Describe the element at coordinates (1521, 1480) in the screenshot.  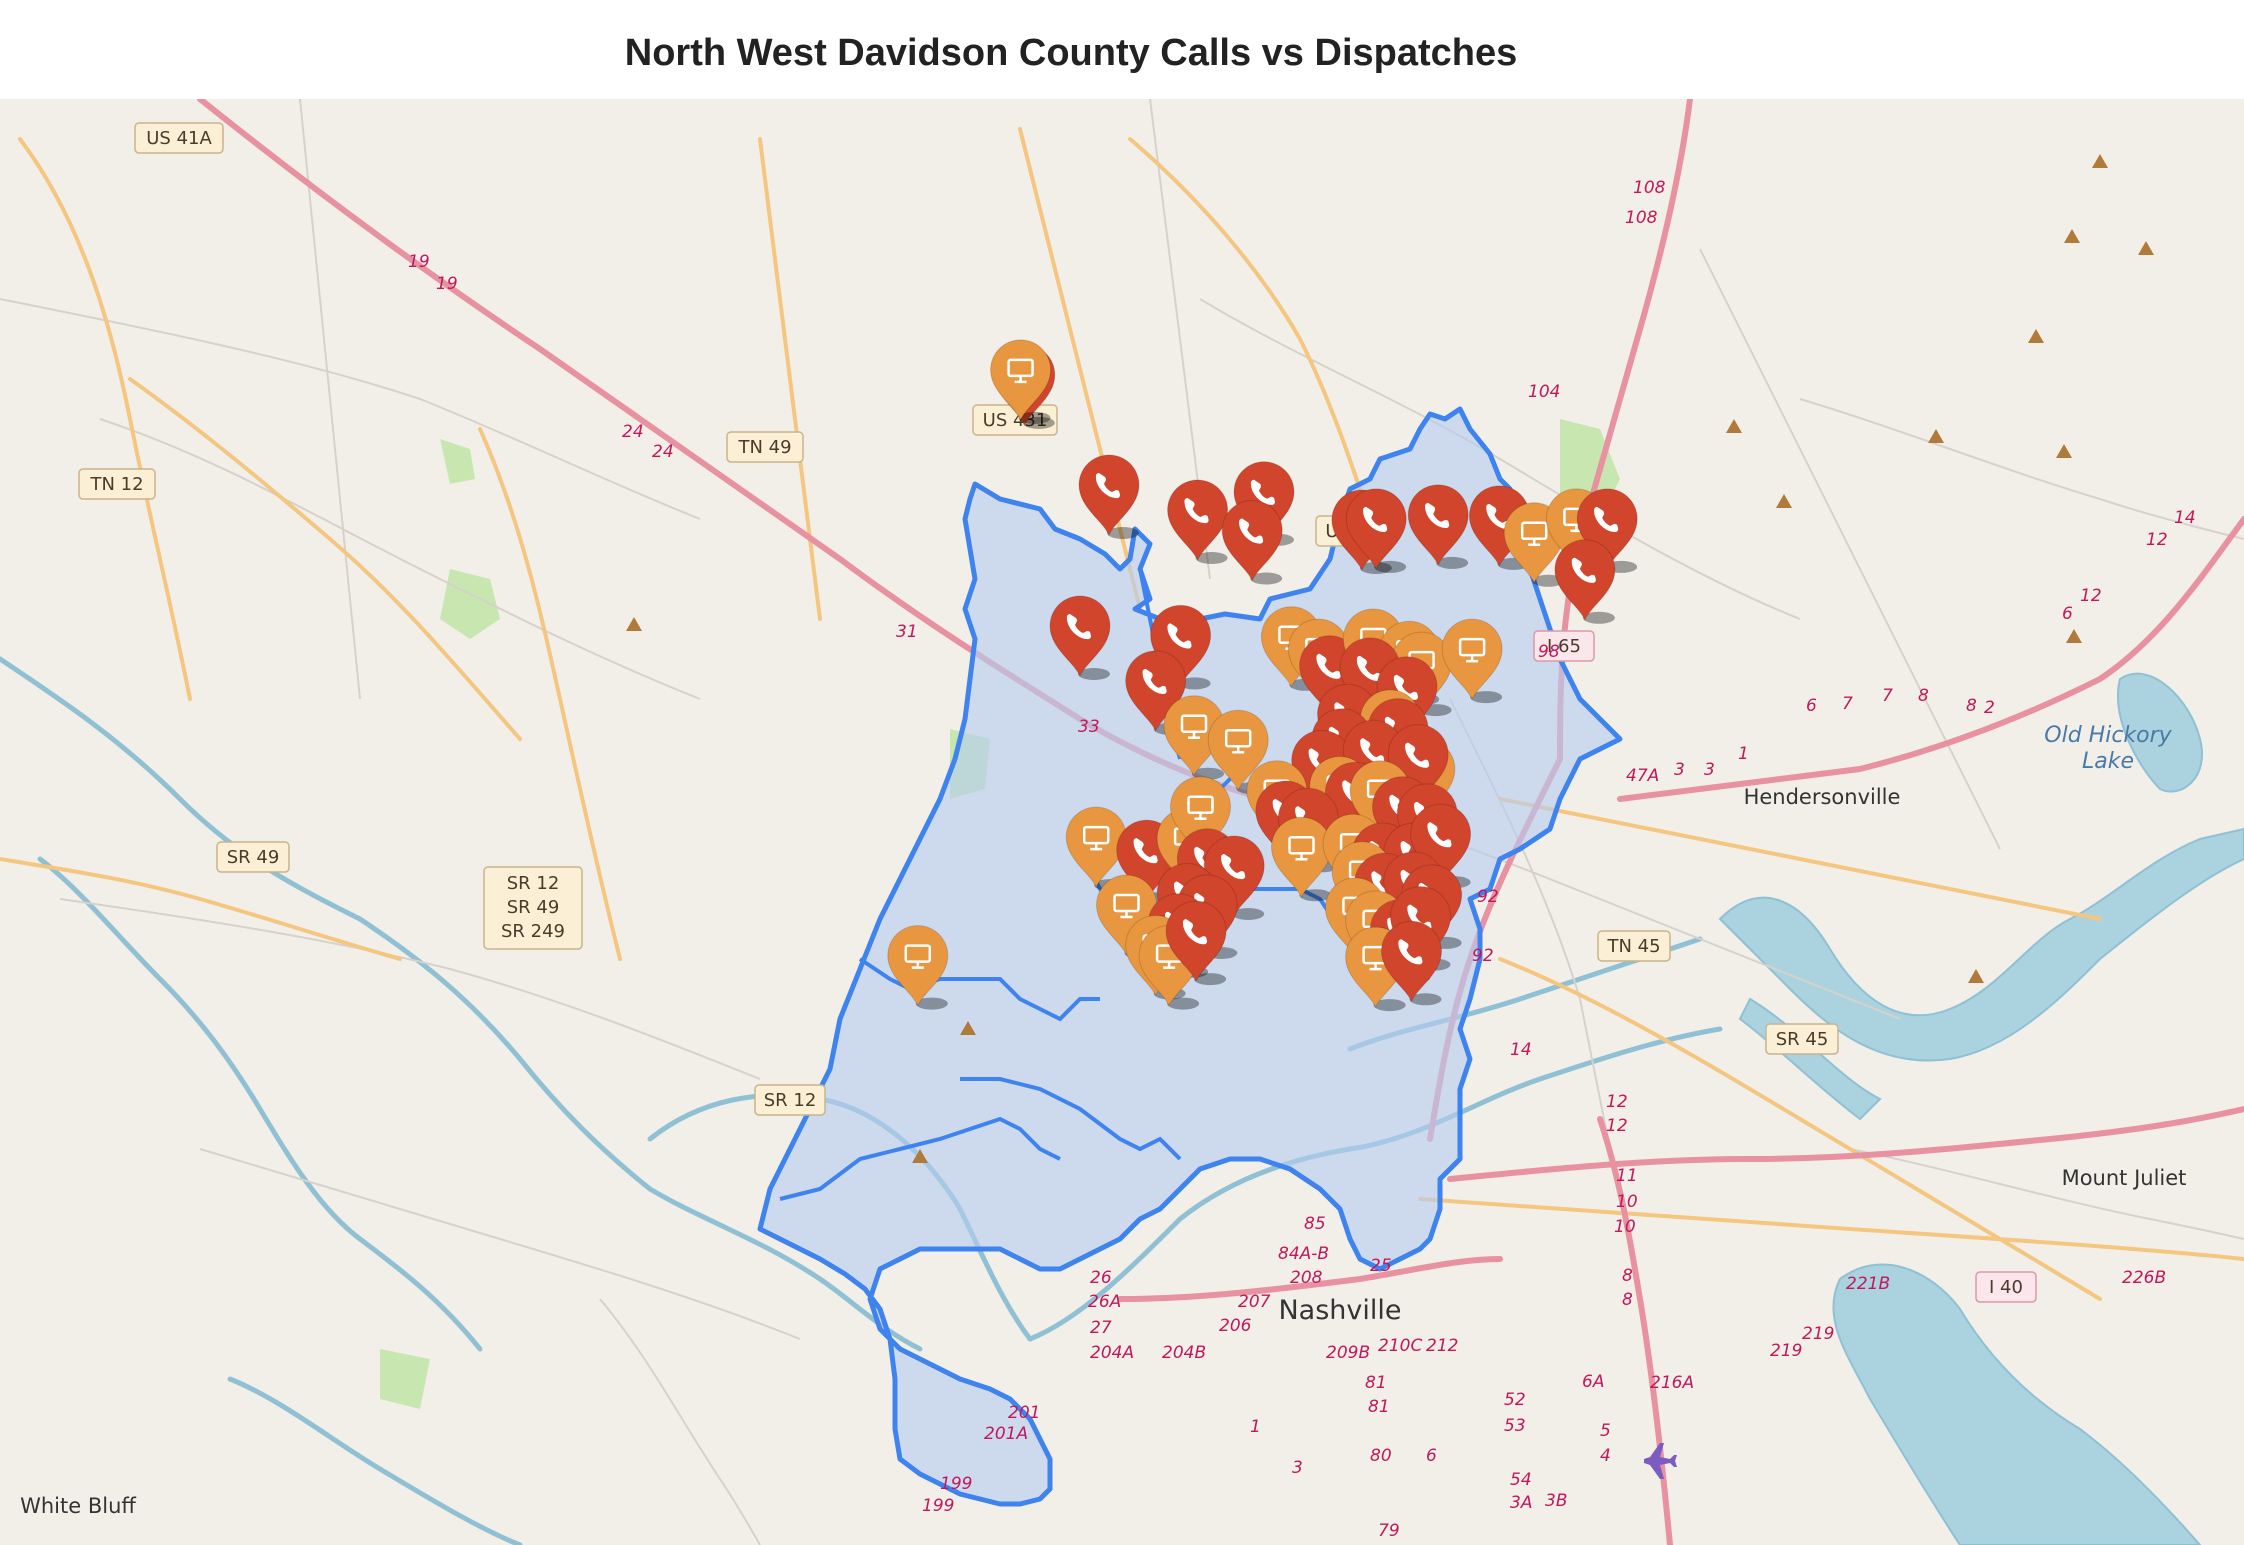
I see `svg-text: 54` at that location.